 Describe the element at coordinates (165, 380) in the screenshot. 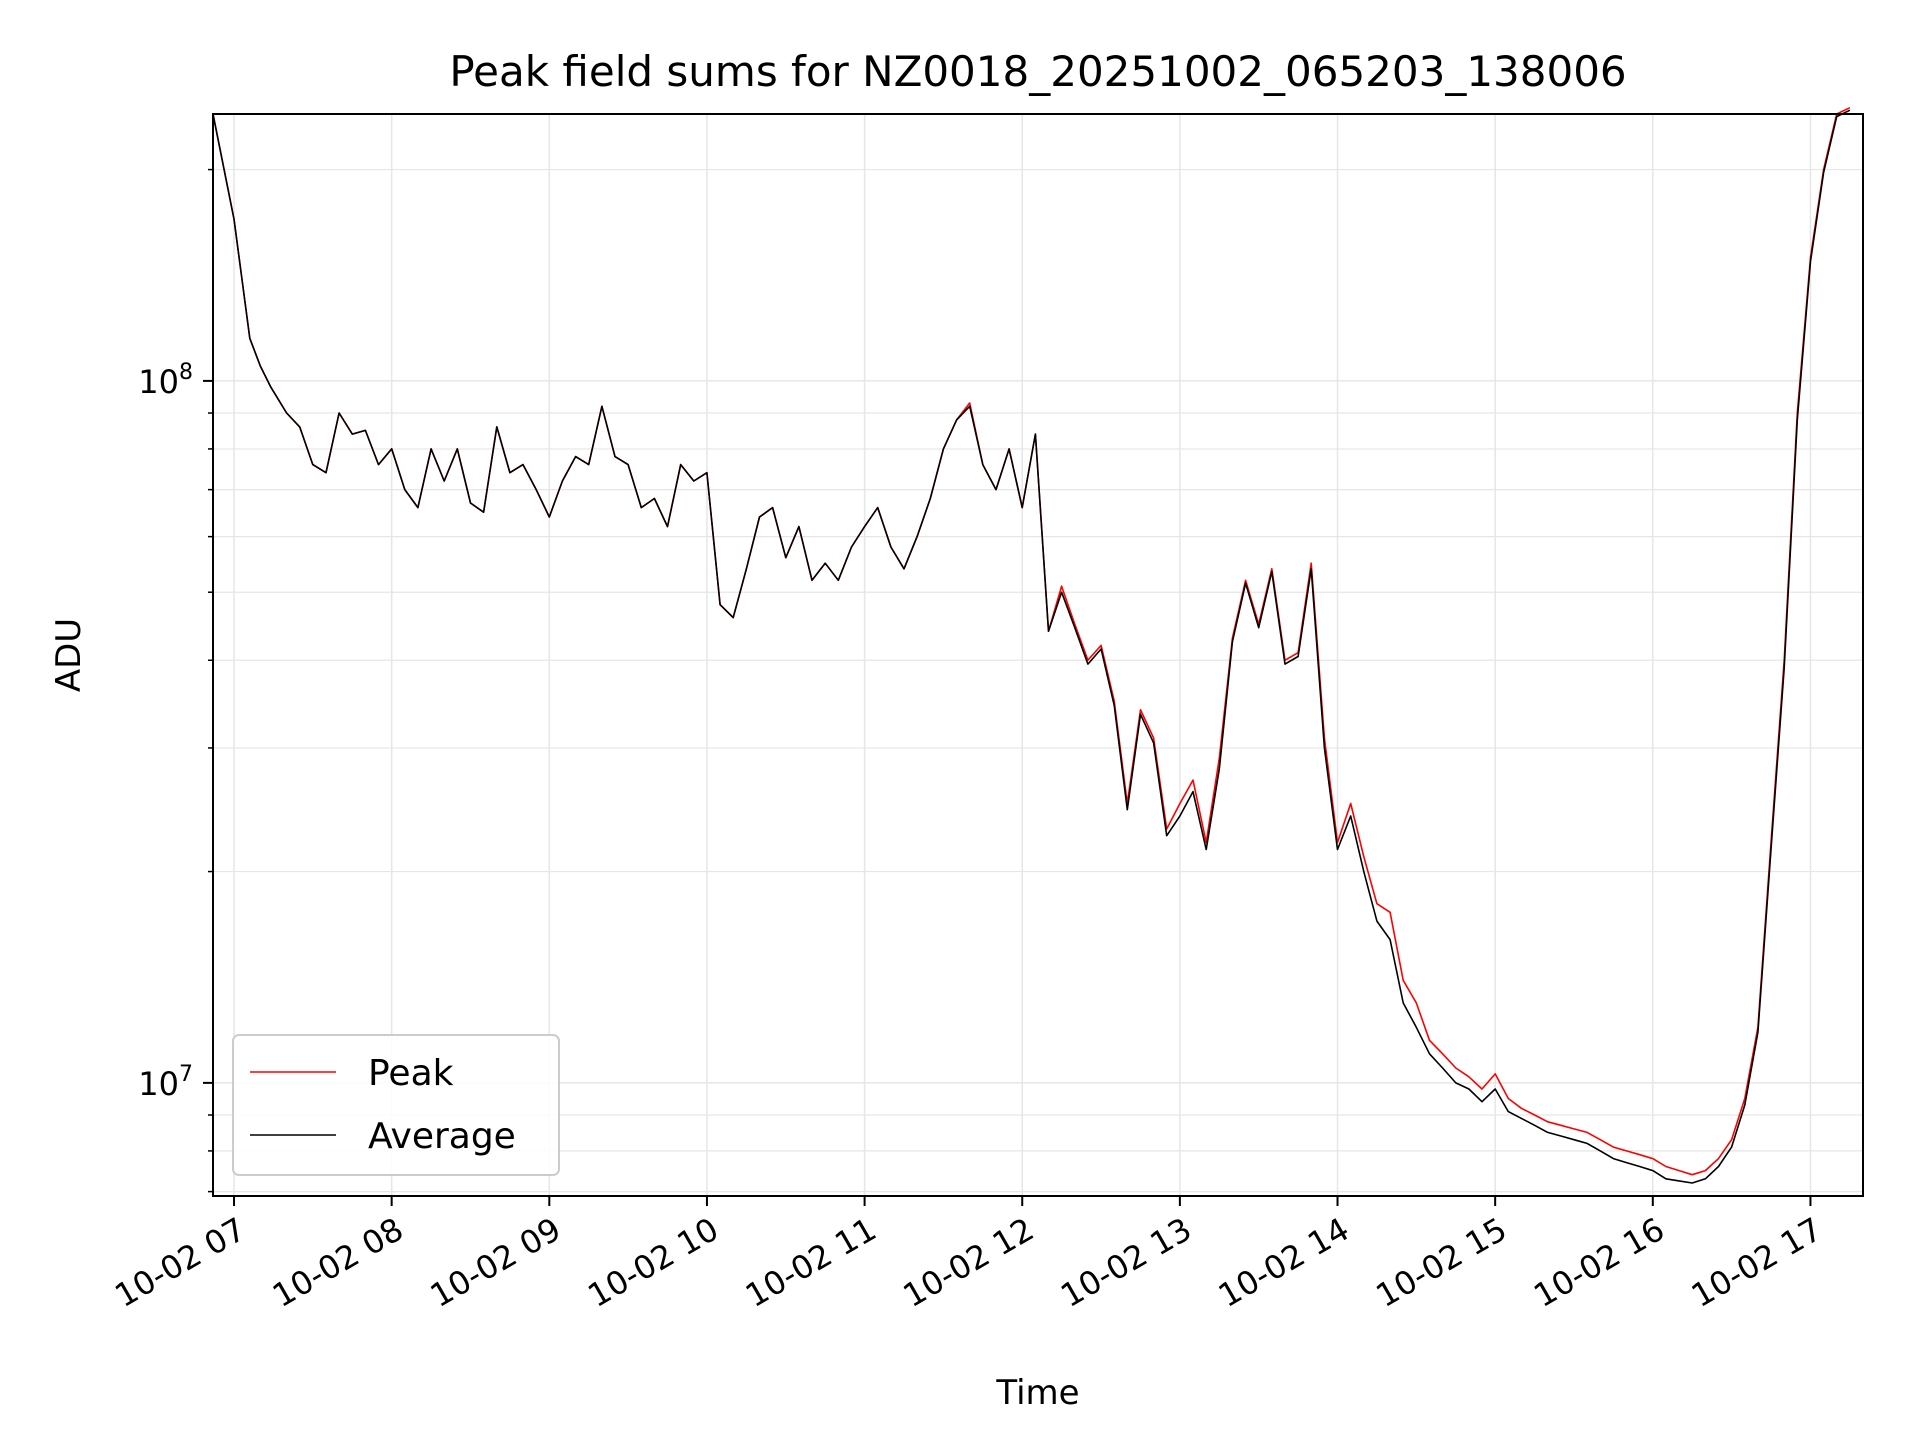

I see `y-tick-label: 108` at that location.